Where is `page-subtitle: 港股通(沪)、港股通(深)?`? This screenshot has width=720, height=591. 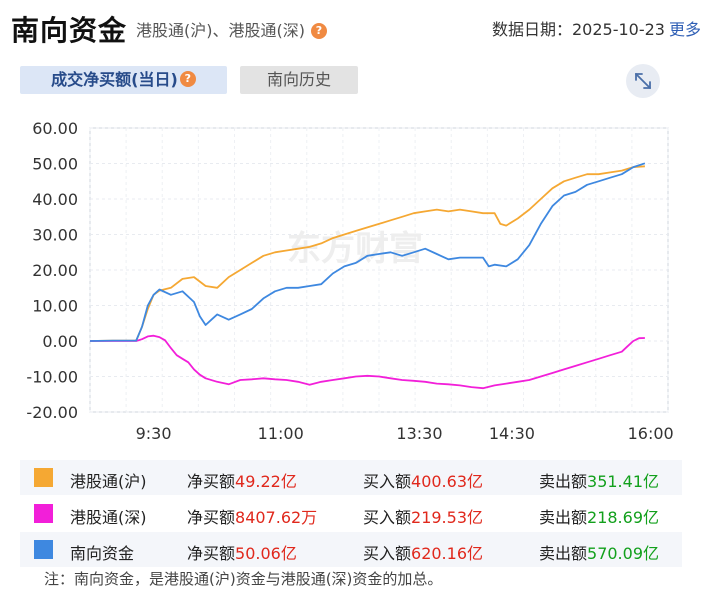 page-subtitle: 港股通(沪)、港股通(深)? is located at coordinates (231, 29).